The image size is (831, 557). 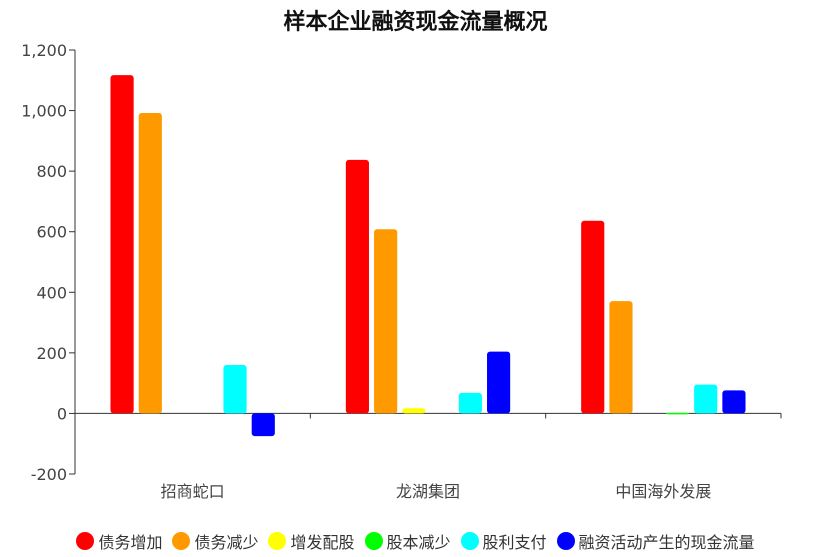 I want to click on legend-label: 增发配股, so click(x=322, y=542).